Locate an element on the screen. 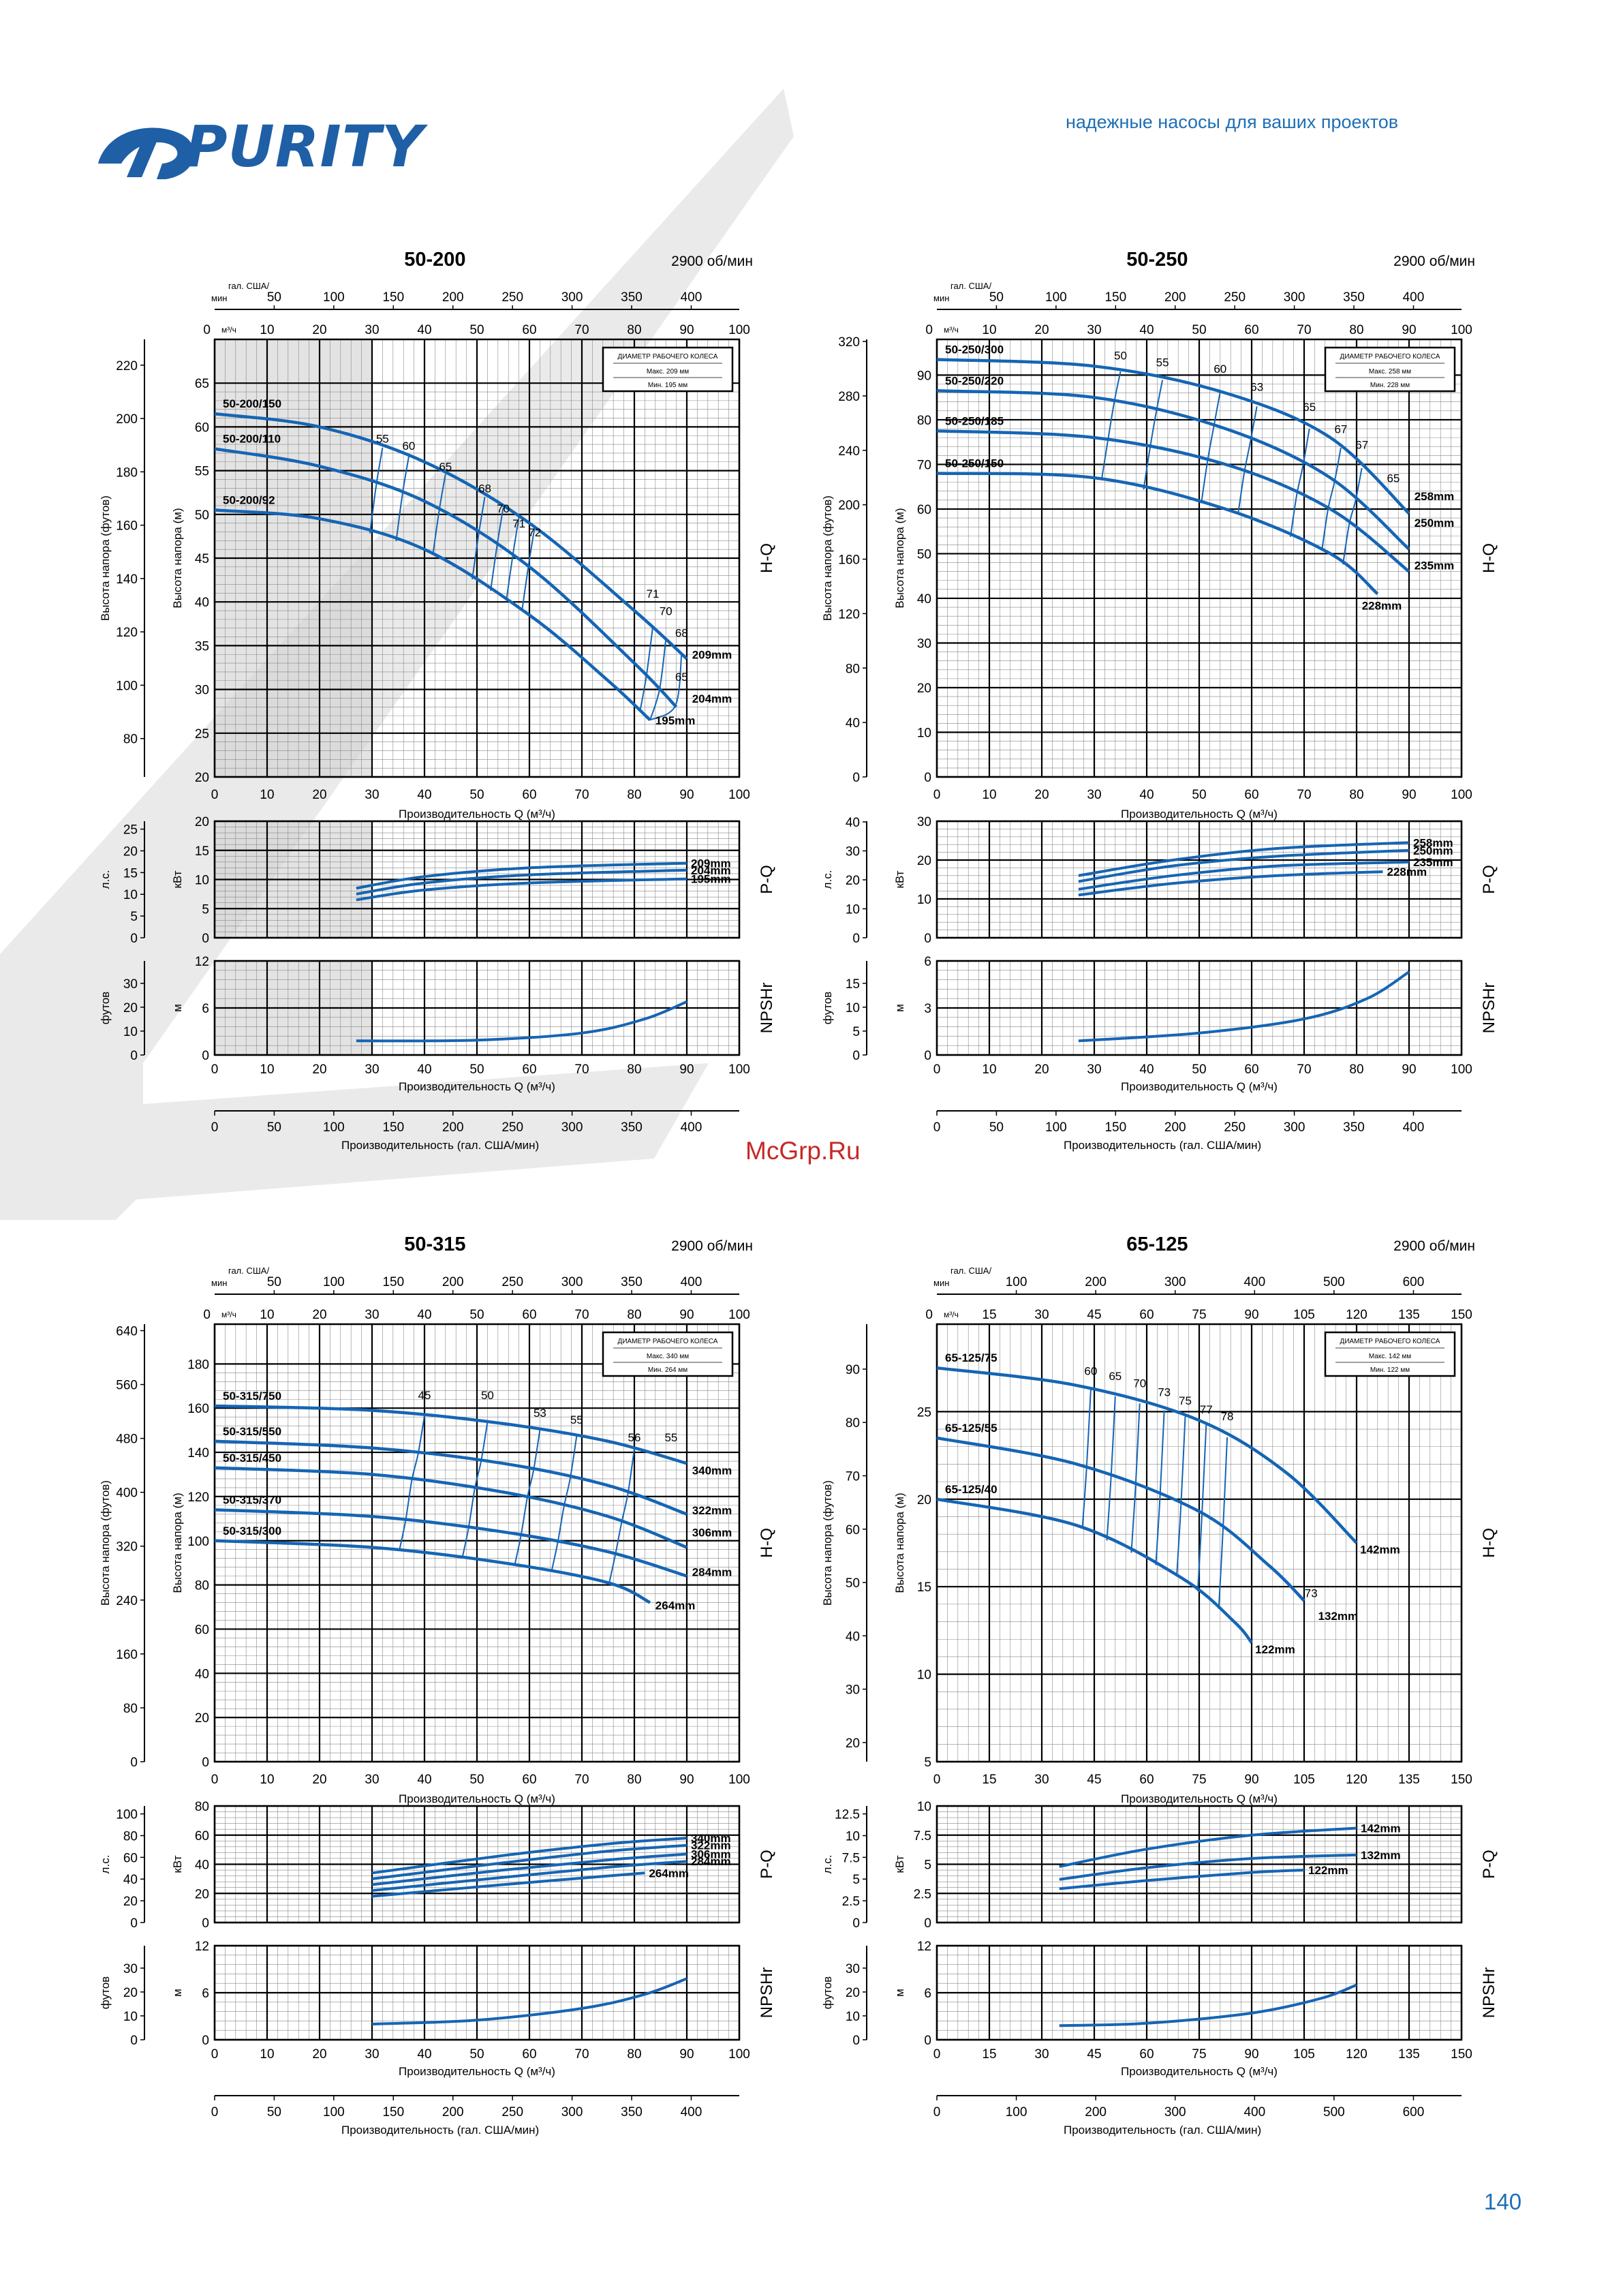 This screenshot has width=1623, height=2296. secondary-tick-label: 15 is located at coordinates (853, 985).